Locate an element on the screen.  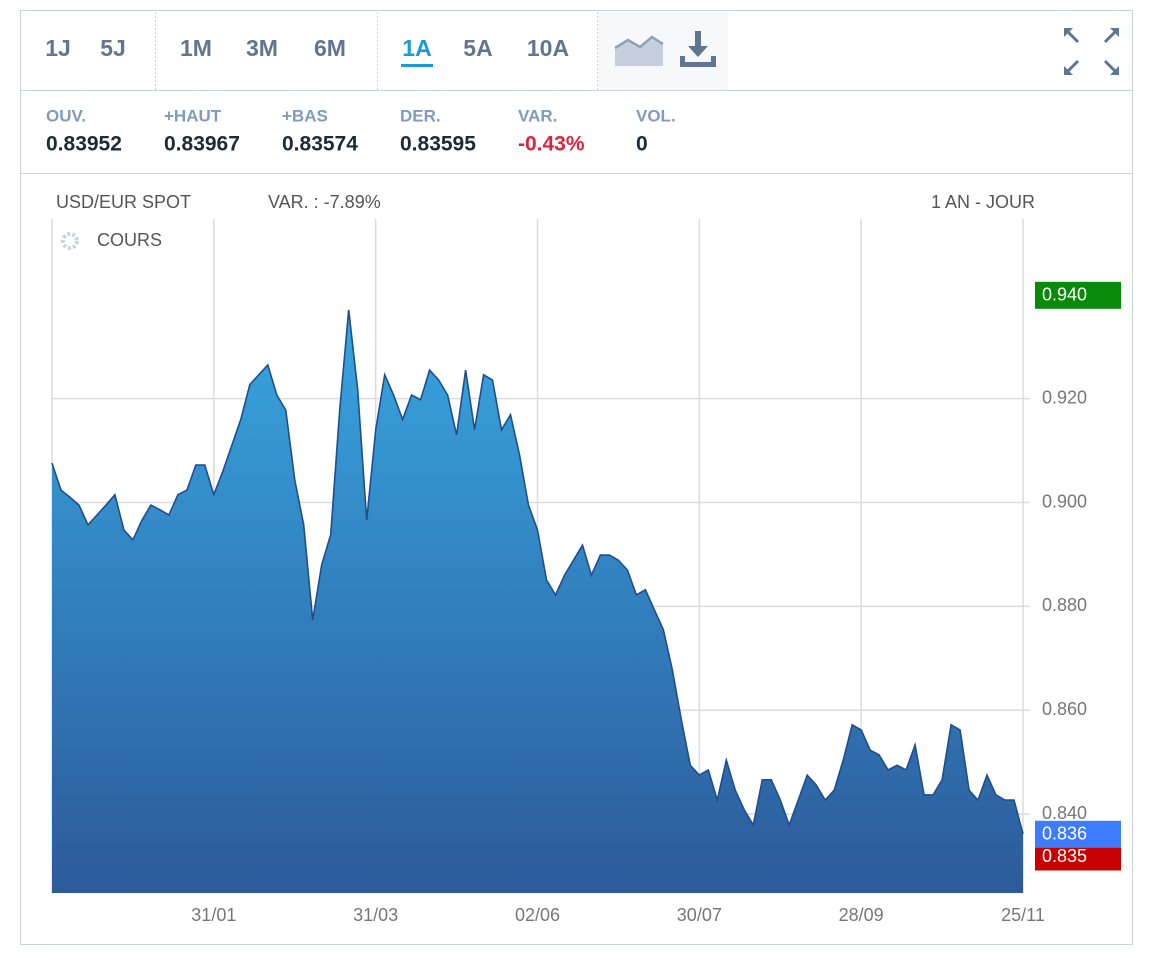
stat-label: VAR. is located at coordinates (537, 115).